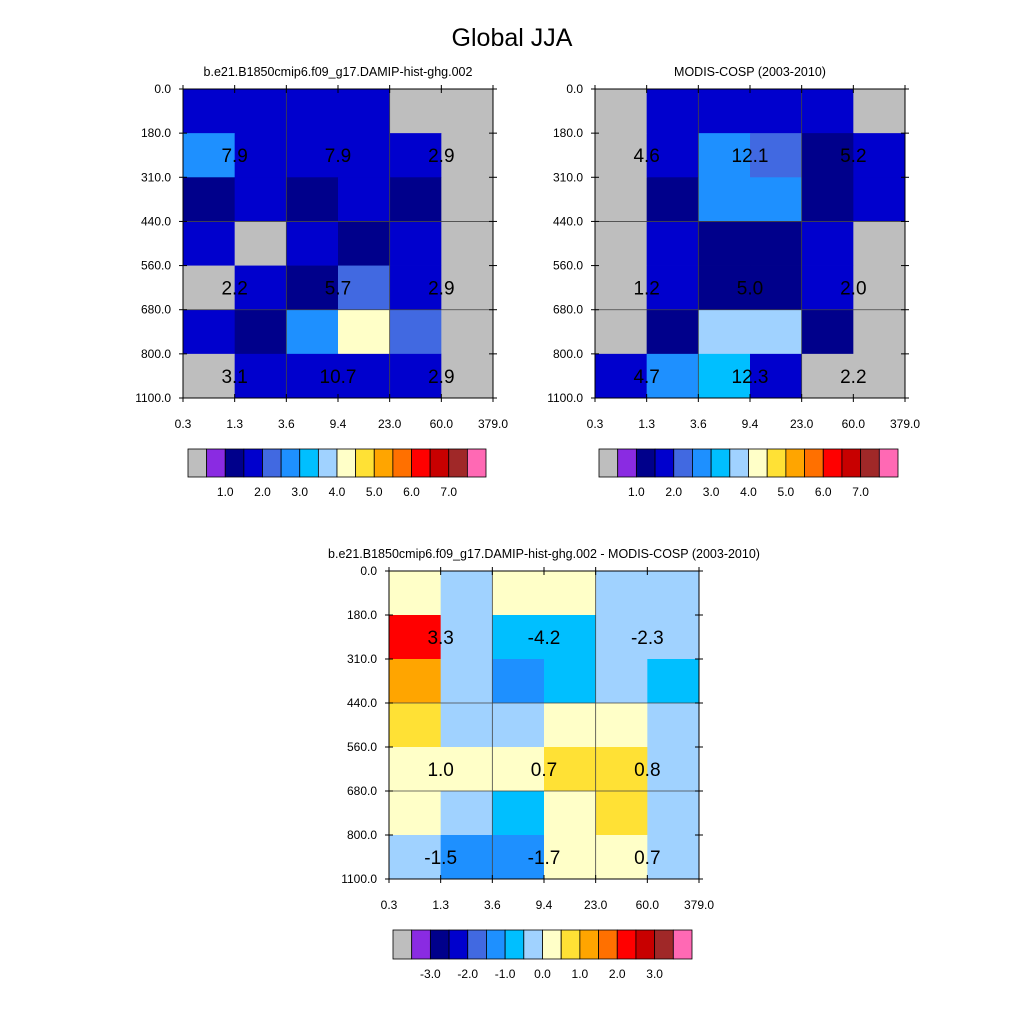 This screenshot has width=1024, height=1024. What do you see at coordinates (750, 72) in the screenshot?
I see `panel-title: MODIS-COSP (2003-2010)` at bounding box center [750, 72].